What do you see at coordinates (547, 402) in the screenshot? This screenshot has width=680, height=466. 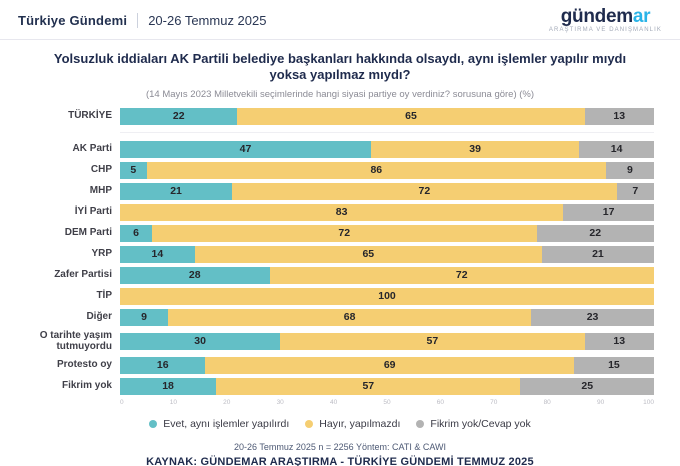 I see `x-tick-label: 80` at bounding box center [547, 402].